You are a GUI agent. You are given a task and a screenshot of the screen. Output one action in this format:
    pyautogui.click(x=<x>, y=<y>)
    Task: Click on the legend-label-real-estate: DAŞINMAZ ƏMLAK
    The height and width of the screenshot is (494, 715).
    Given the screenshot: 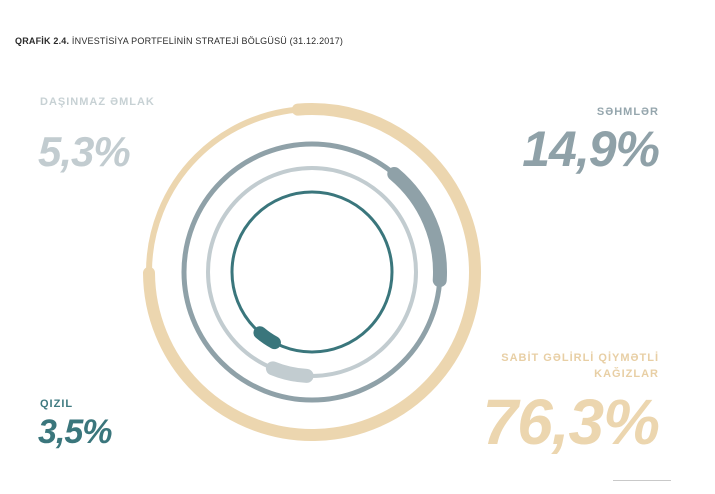 What is the action you would take?
    pyautogui.click(x=97, y=102)
    